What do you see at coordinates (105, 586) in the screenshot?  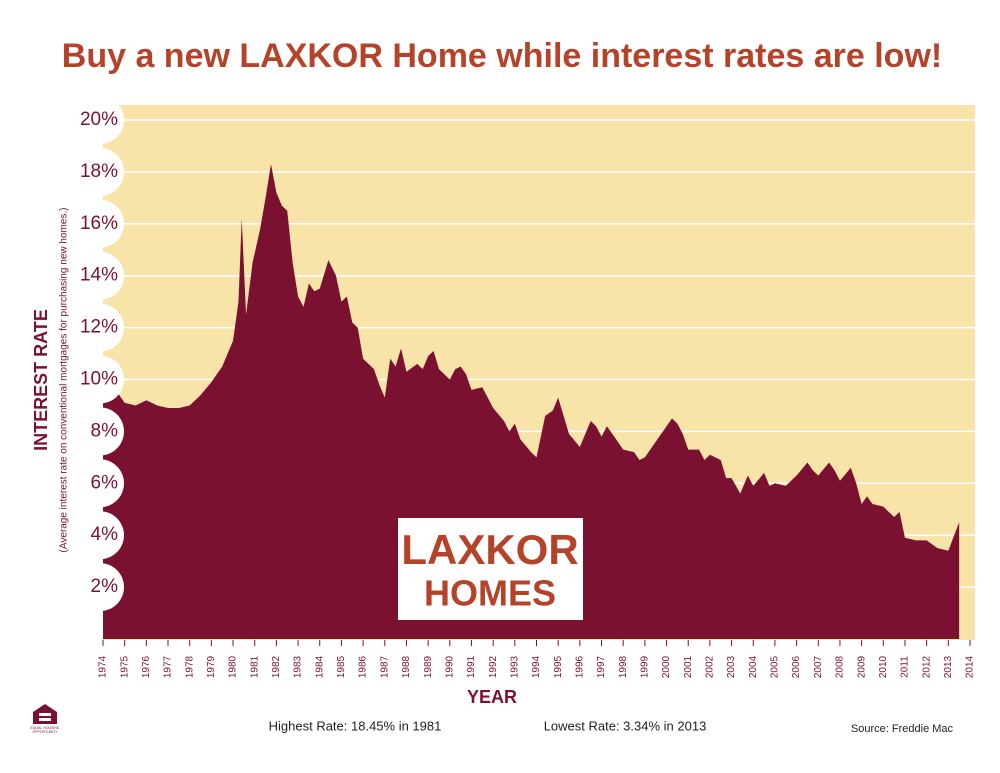 I see `y-tick-label: 2%` at bounding box center [105, 586].